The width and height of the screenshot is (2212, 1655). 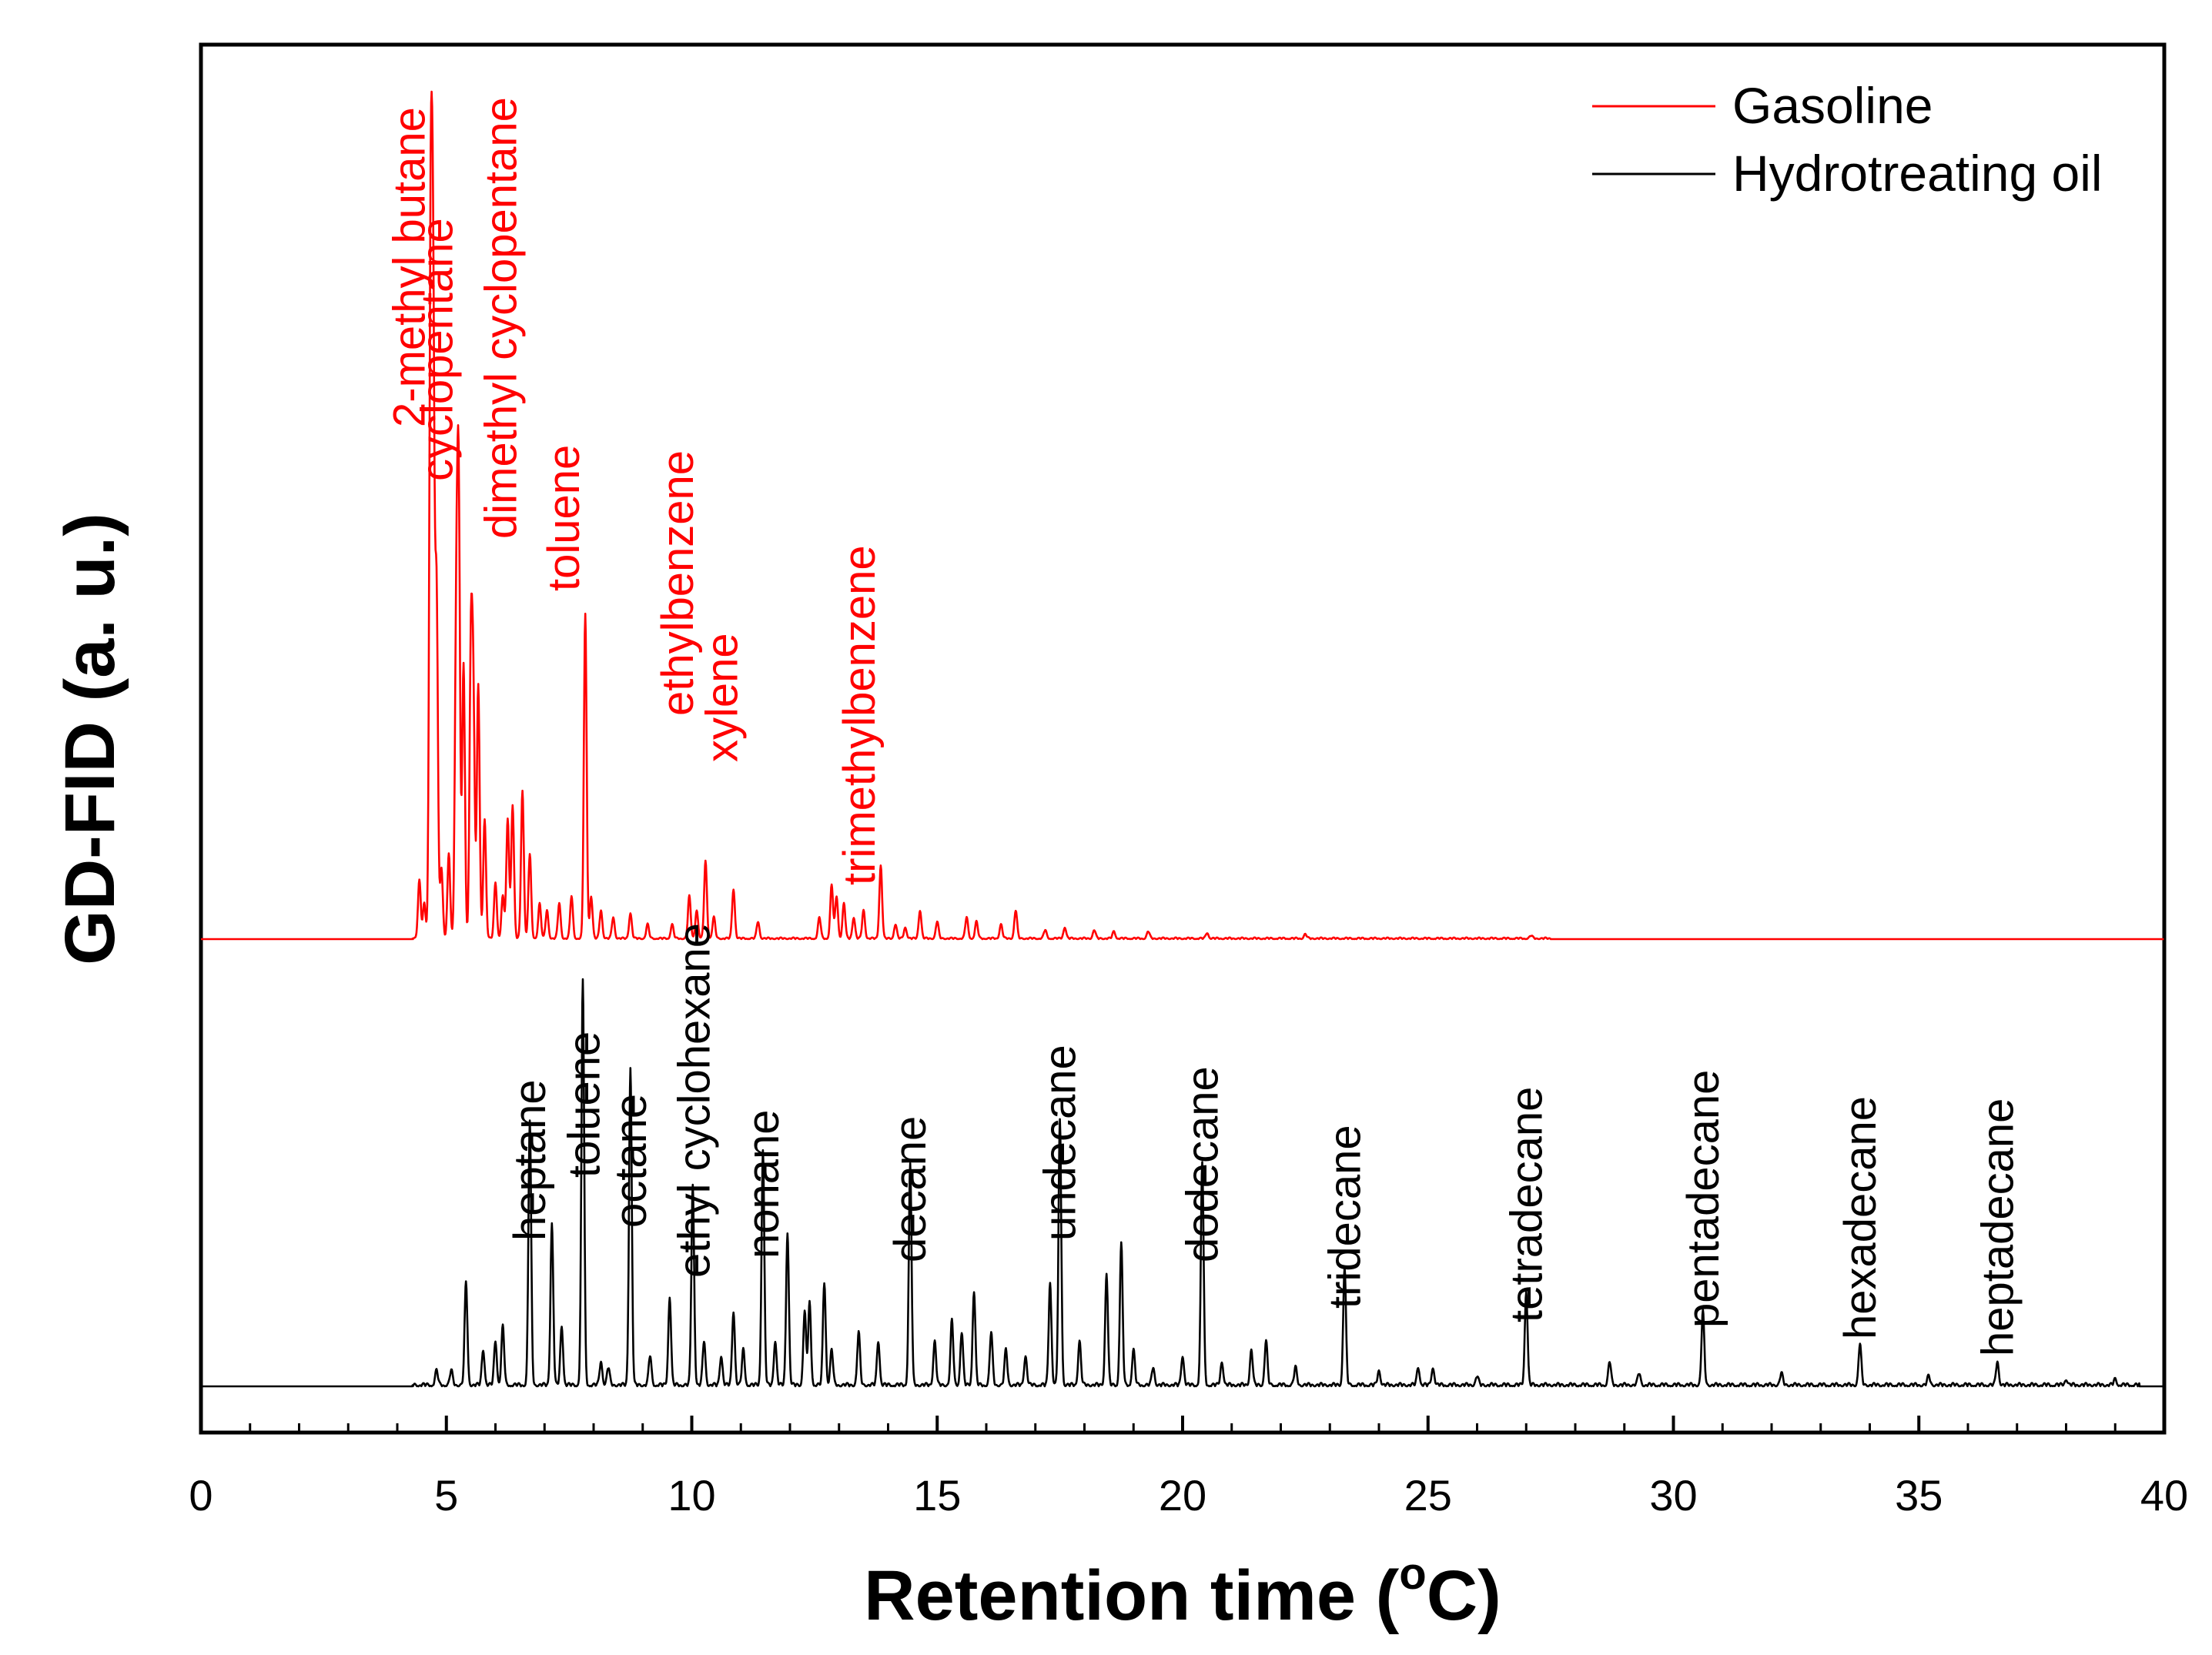 I want to click on peak-label-hydrotreating: undecane, so click(x=1061, y=1143).